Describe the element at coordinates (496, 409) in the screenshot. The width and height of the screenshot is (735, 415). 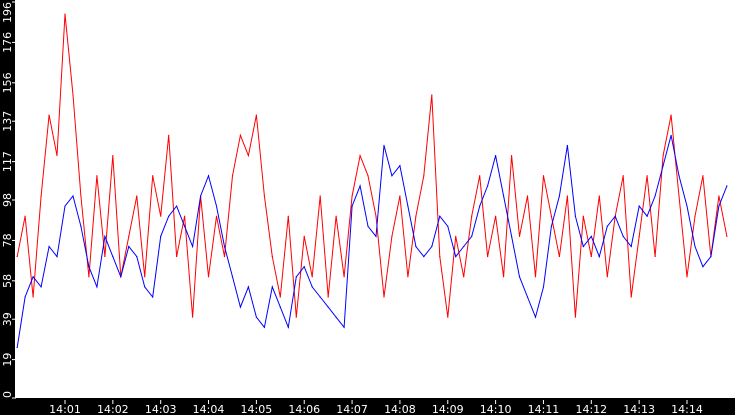
I see `x-tick-label: 14:10` at that location.